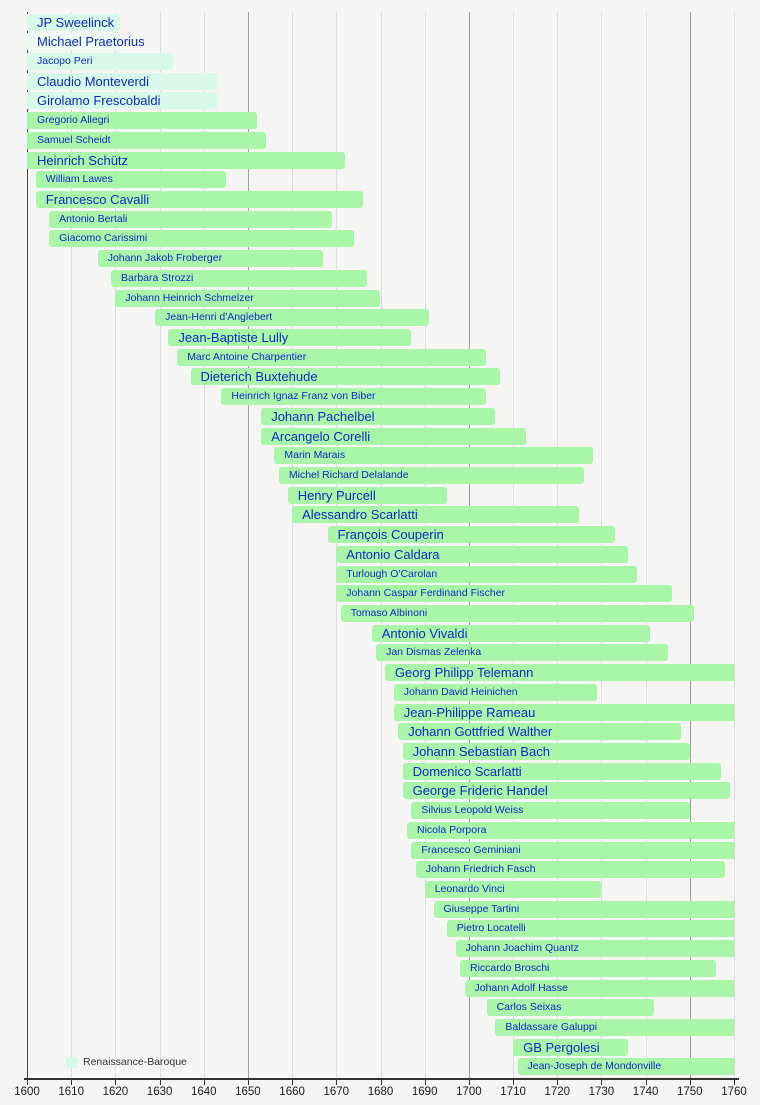  What do you see at coordinates (389, 613) in the screenshot?
I see `composer-link: Tomaso Albinoni` at bounding box center [389, 613].